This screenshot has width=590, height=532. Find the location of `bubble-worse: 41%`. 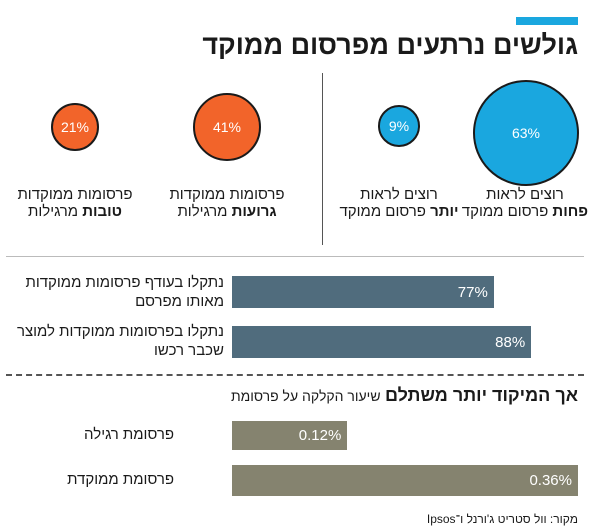

bubble-worse: 41% is located at coordinates (227, 127).